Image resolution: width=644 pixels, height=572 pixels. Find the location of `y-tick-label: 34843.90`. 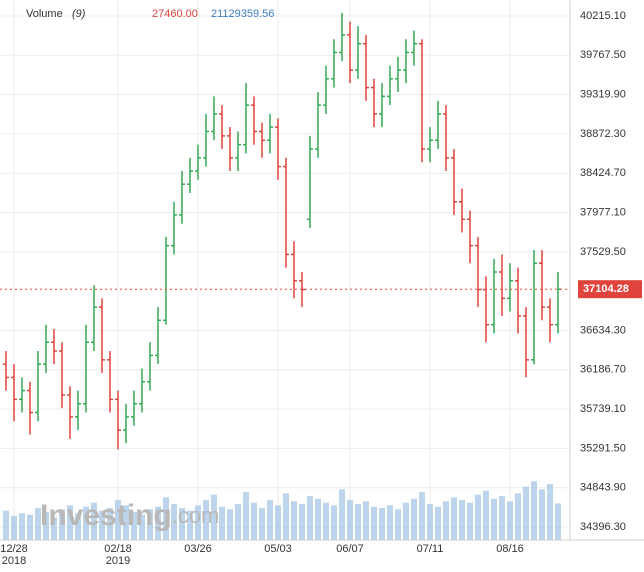

y-tick-label: 34843.90 is located at coordinates (603, 488).